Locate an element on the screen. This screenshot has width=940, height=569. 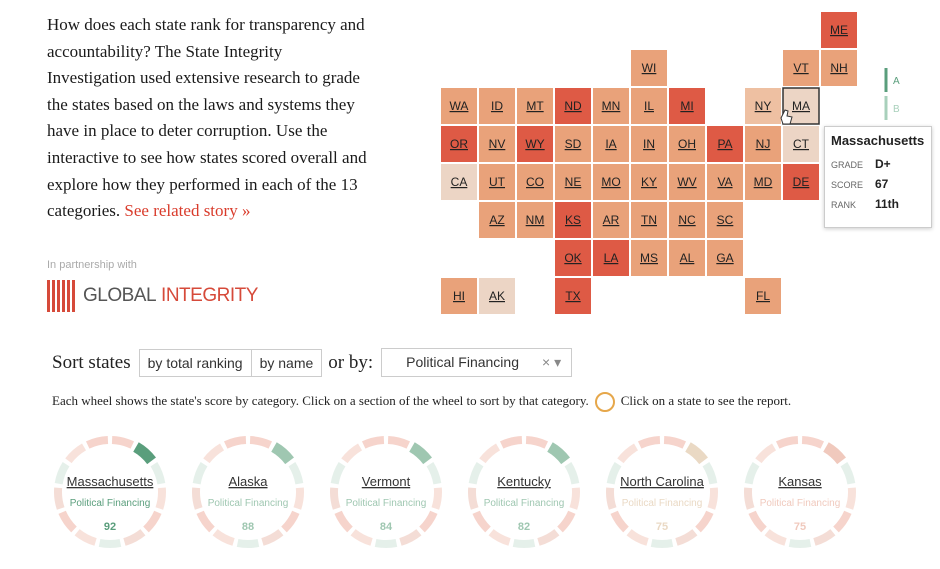
state-tile: WY is located at coordinates (535, 144).